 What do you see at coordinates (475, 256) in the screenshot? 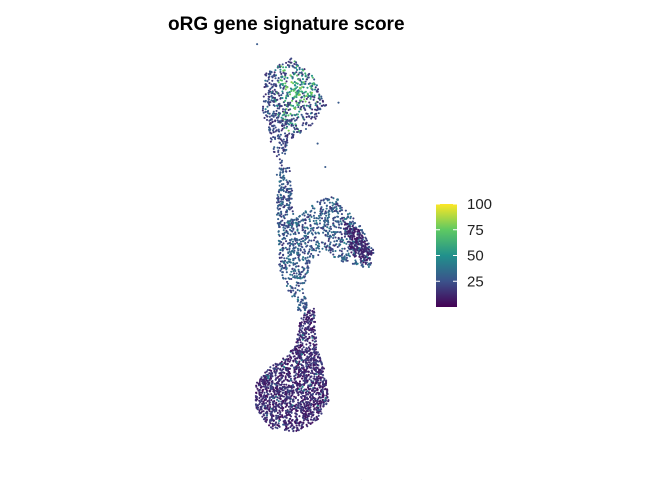
I see `legend-tick-label: 50` at bounding box center [475, 256].